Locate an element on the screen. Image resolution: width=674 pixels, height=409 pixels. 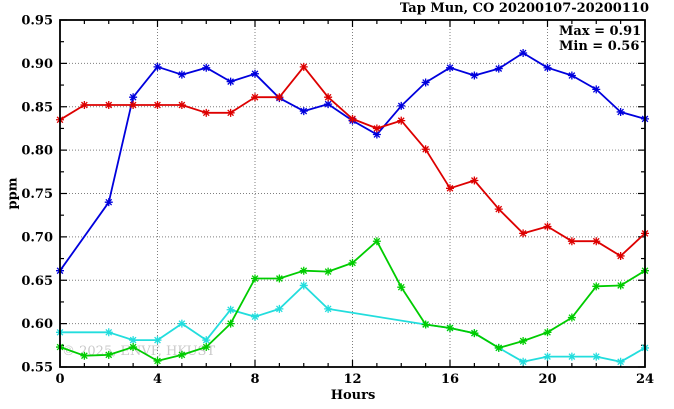
y-tick-label: 0.65 is located at coordinates (37, 281).